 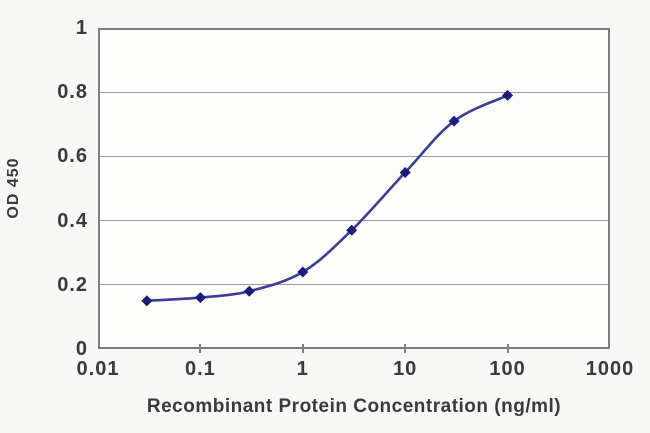 What do you see at coordinates (72, 156) in the screenshot?
I see `y-tick-label: 0.6` at bounding box center [72, 156].